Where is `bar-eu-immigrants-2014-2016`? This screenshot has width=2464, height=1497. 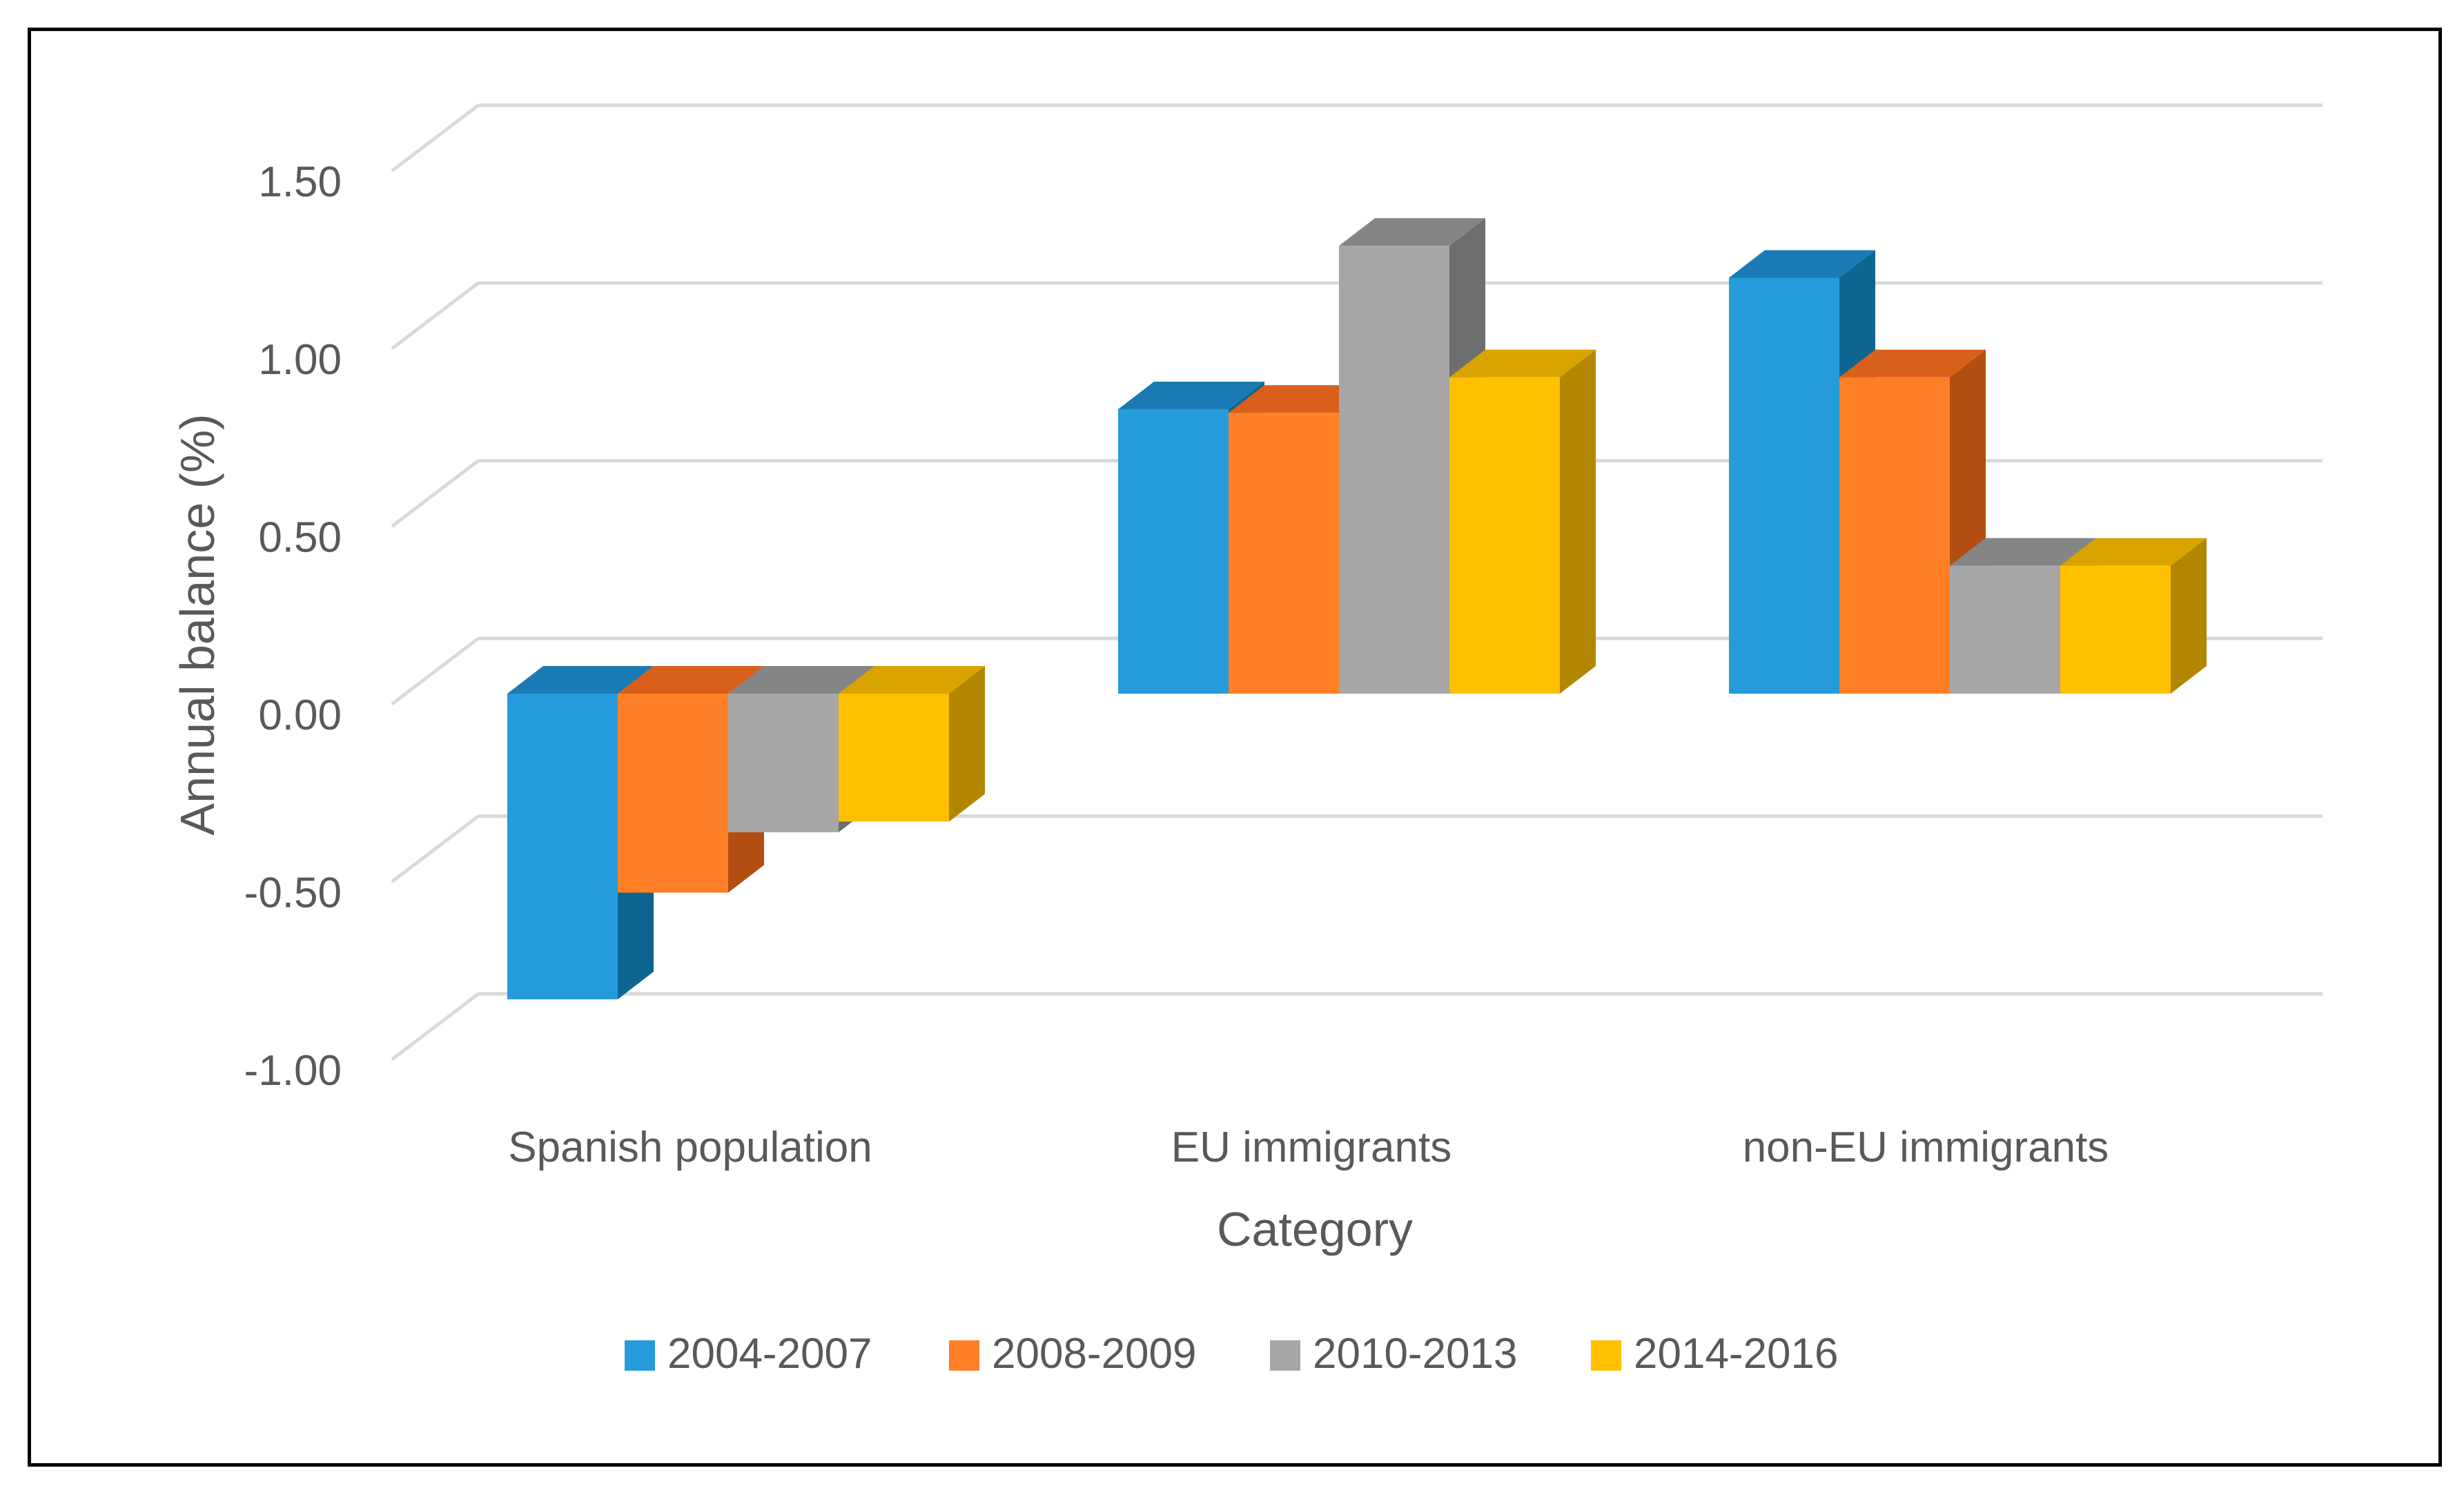 bar-eu-immigrants-2014-2016 is located at coordinates (1522, 521).